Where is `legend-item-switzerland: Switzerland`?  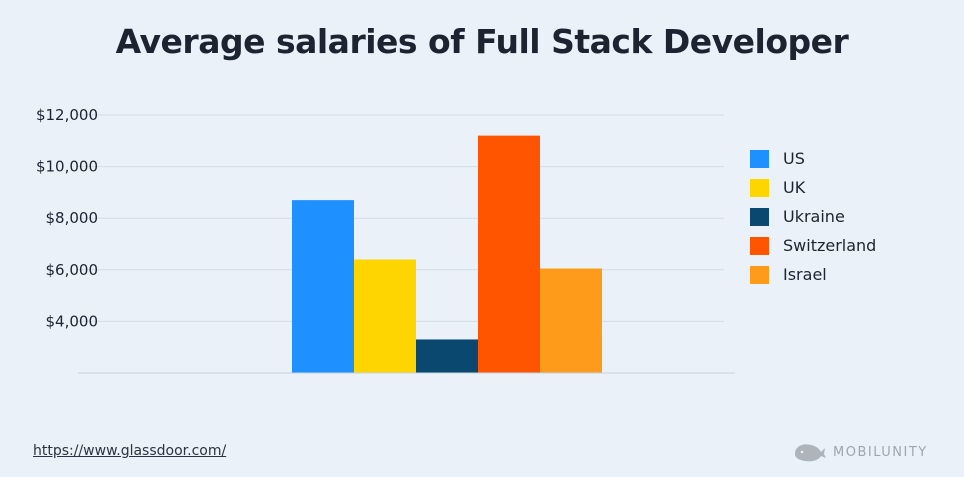
legend-item-switzerland: Switzerland is located at coordinates (813, 245).